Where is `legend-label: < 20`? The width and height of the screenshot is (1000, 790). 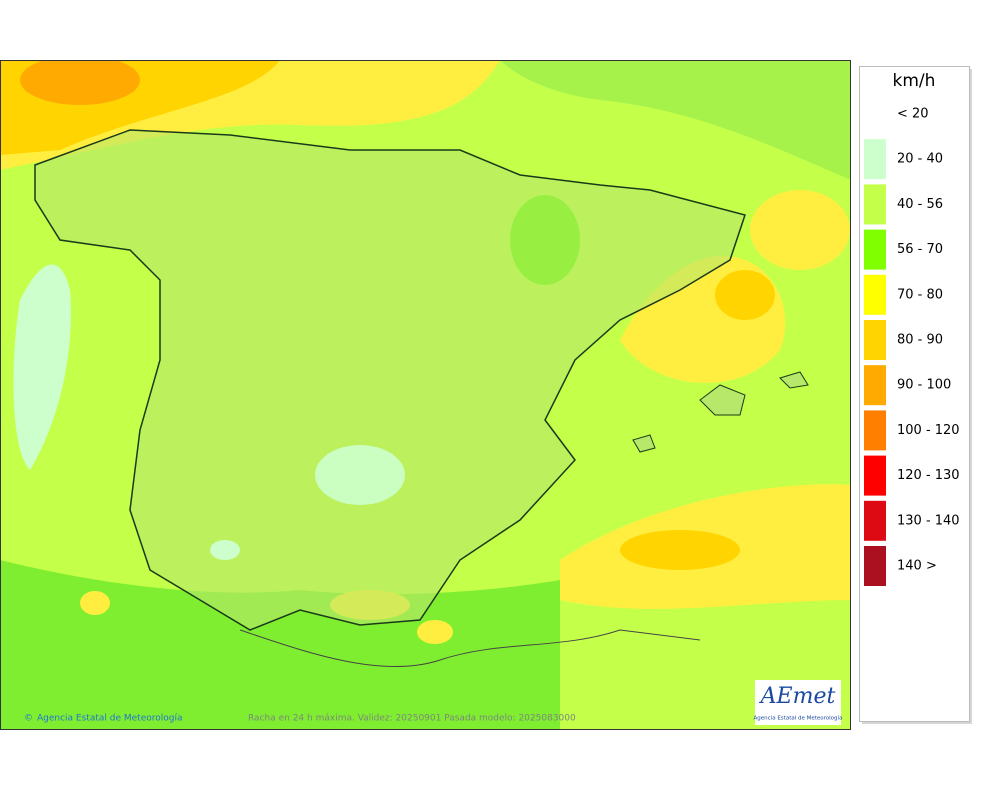 legend-label: < 20 is located at coordinates (913, 114).